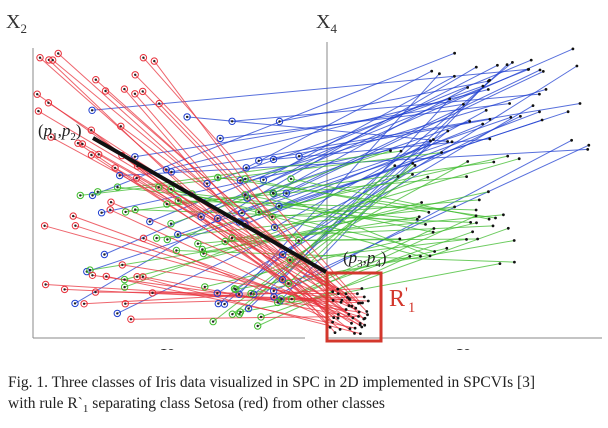 Image resolution: width=608 pixels, height=428 pixels. I want to click on x4-axis-label: X4, so click(326, 23).